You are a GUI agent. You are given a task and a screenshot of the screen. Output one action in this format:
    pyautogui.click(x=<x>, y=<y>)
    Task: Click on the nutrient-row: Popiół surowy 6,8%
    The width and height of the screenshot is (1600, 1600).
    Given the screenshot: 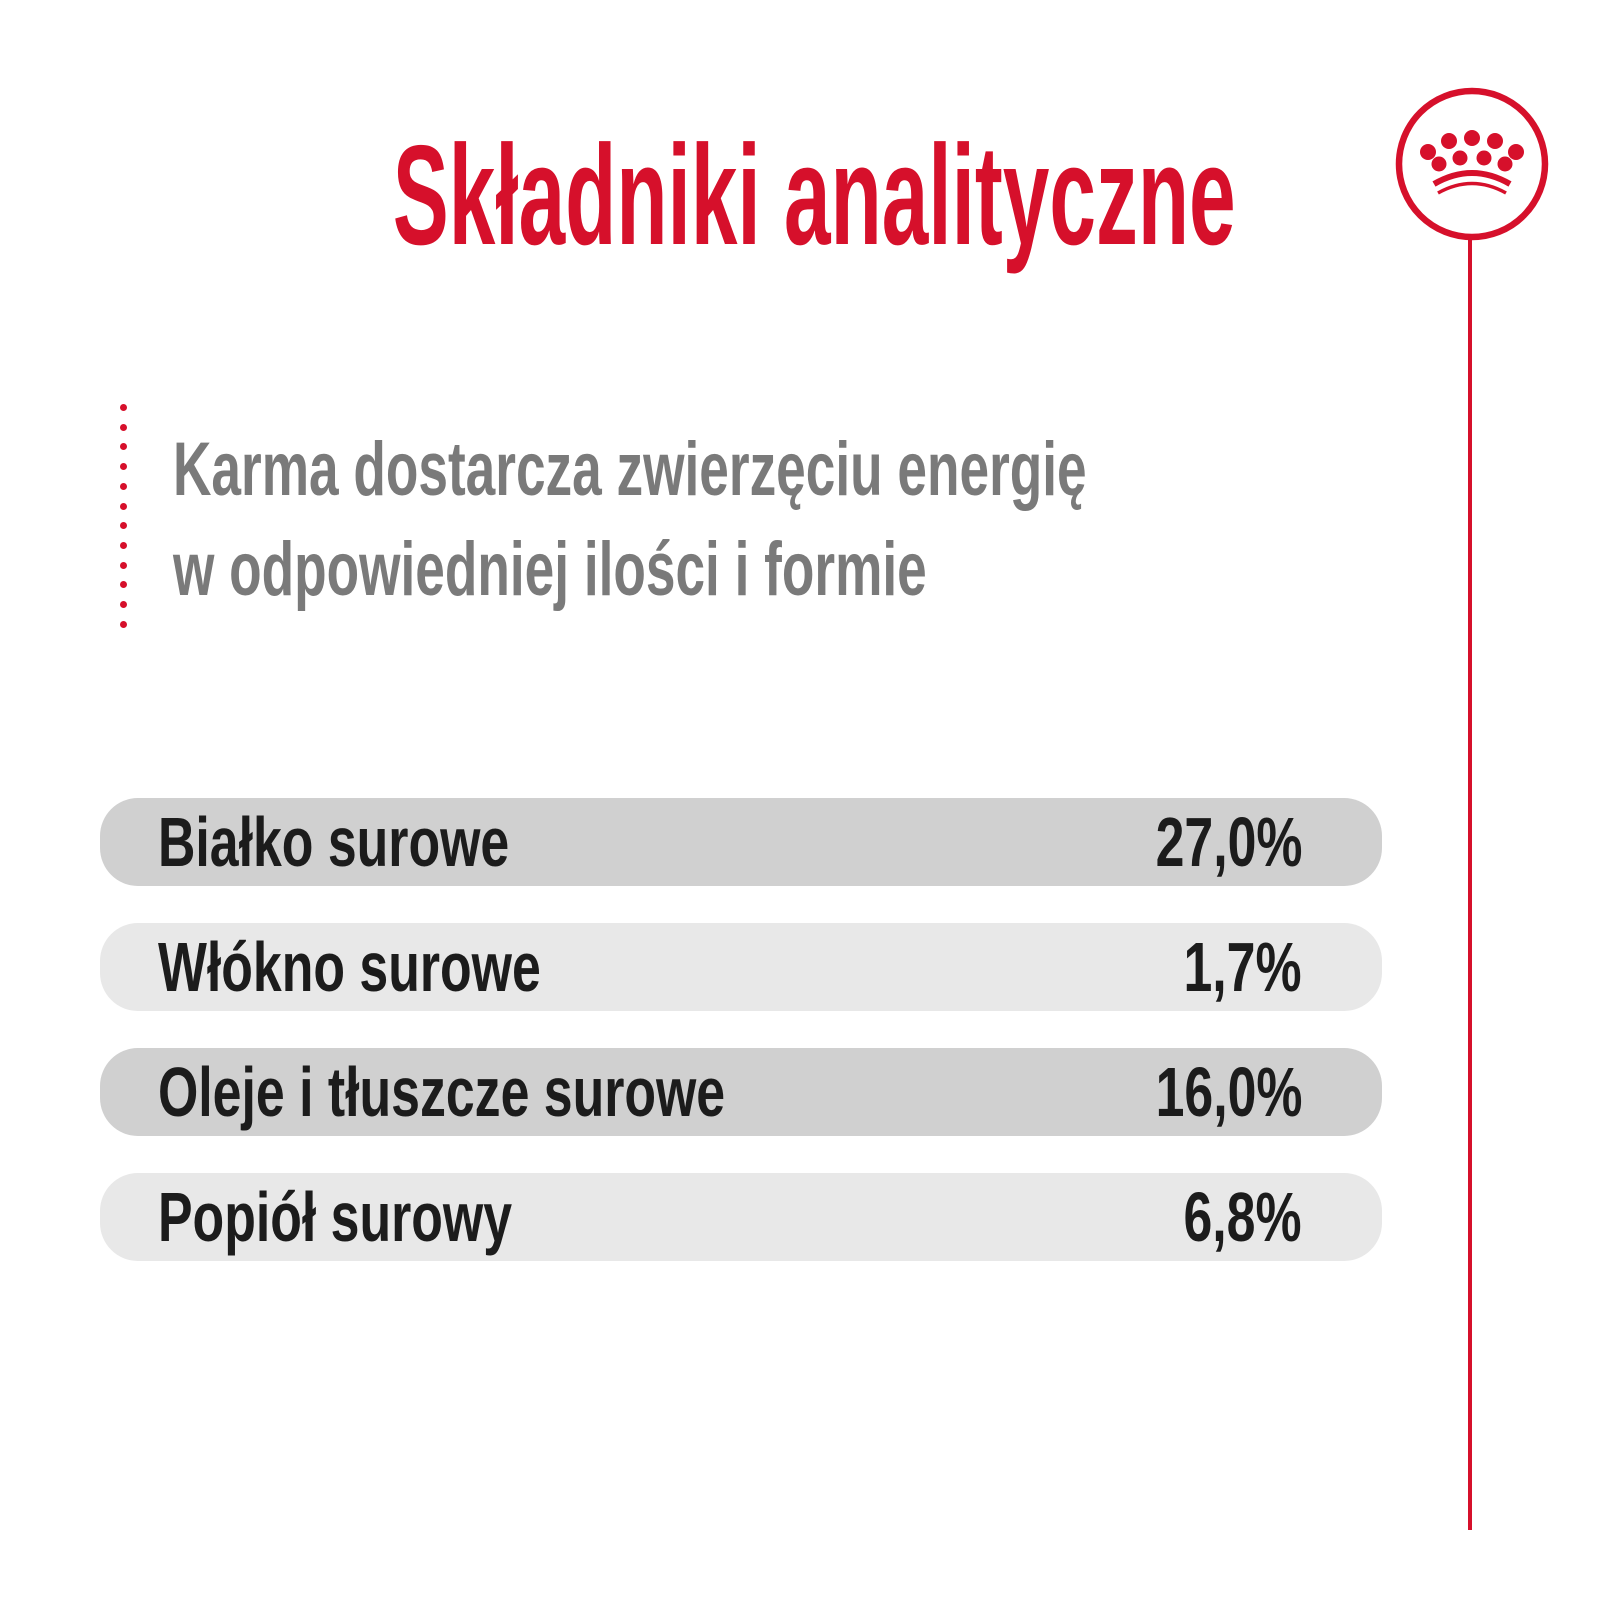 What is the action you would take?
    pyautogui.click(x=741, y=1217)
    